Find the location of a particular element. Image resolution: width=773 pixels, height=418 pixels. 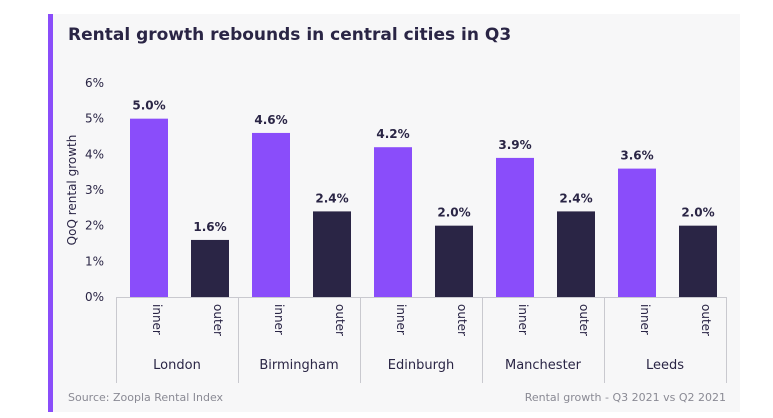

y-tick-label: 4% is located at coordinates (94, 154).